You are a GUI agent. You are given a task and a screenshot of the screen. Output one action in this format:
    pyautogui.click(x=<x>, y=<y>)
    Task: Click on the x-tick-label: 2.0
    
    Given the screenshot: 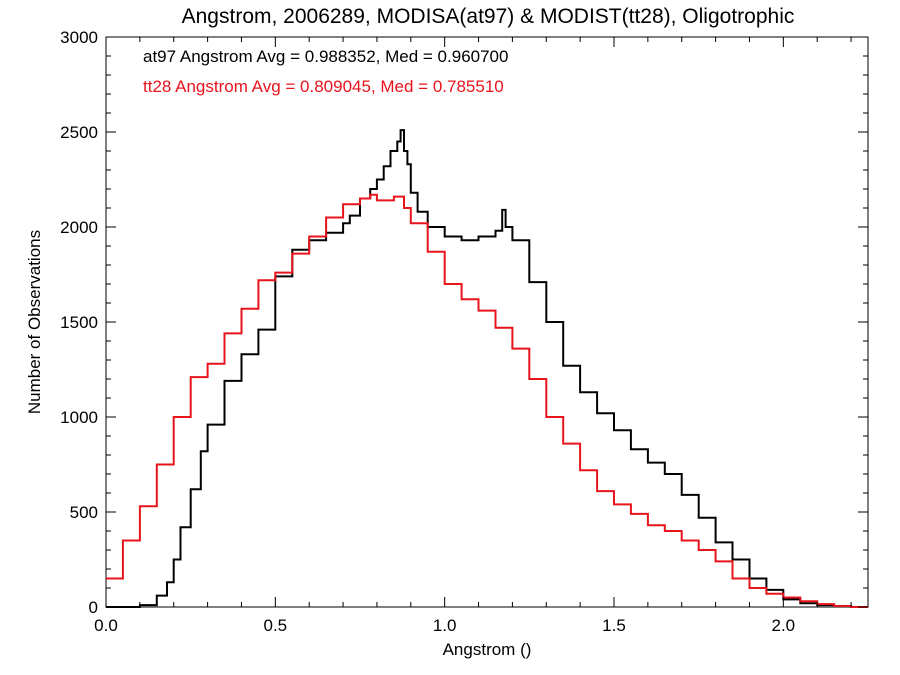 What is the action you would take?
    pyautogui.click(x=784, y=625)
    